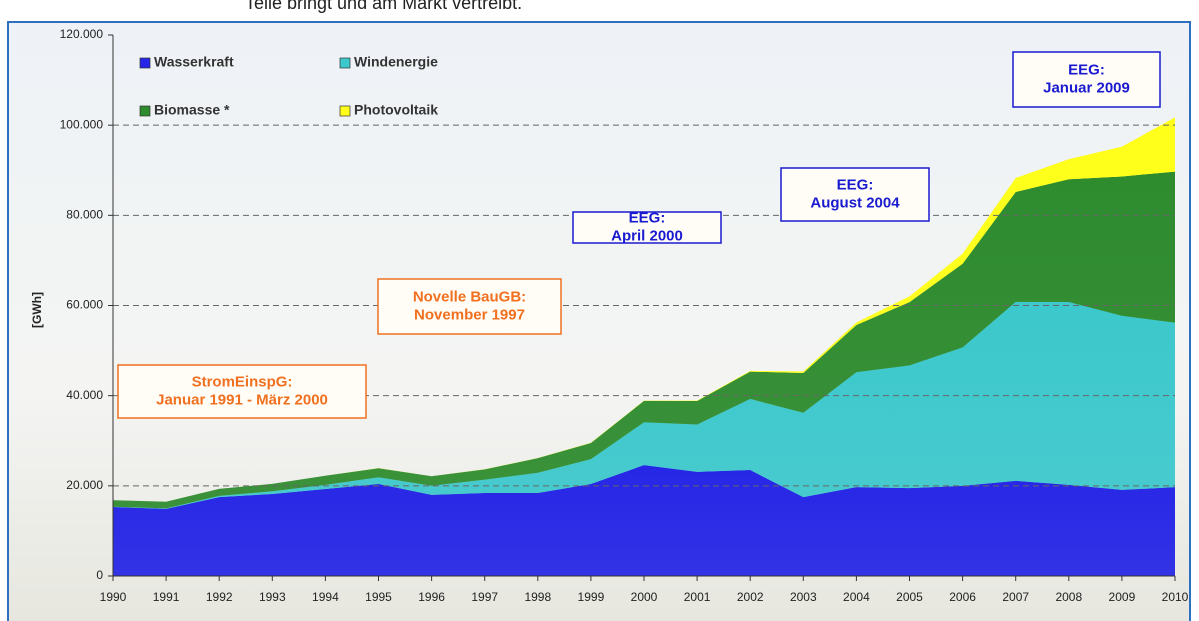  I want to click on x-tick-label: 1994, so click(325, 597).